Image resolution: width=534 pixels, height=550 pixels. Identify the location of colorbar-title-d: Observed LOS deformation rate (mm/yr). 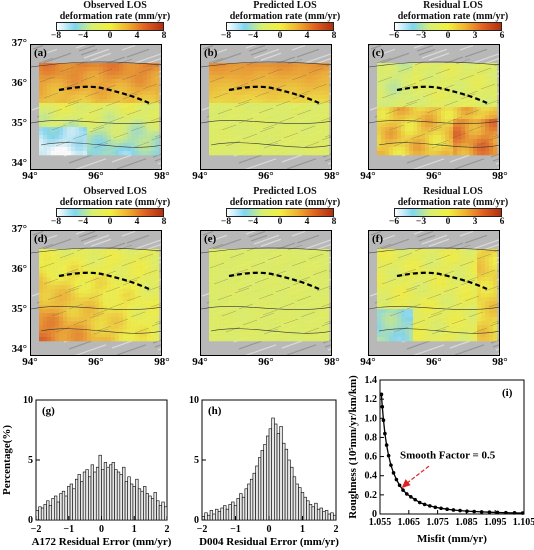
(115, 197).